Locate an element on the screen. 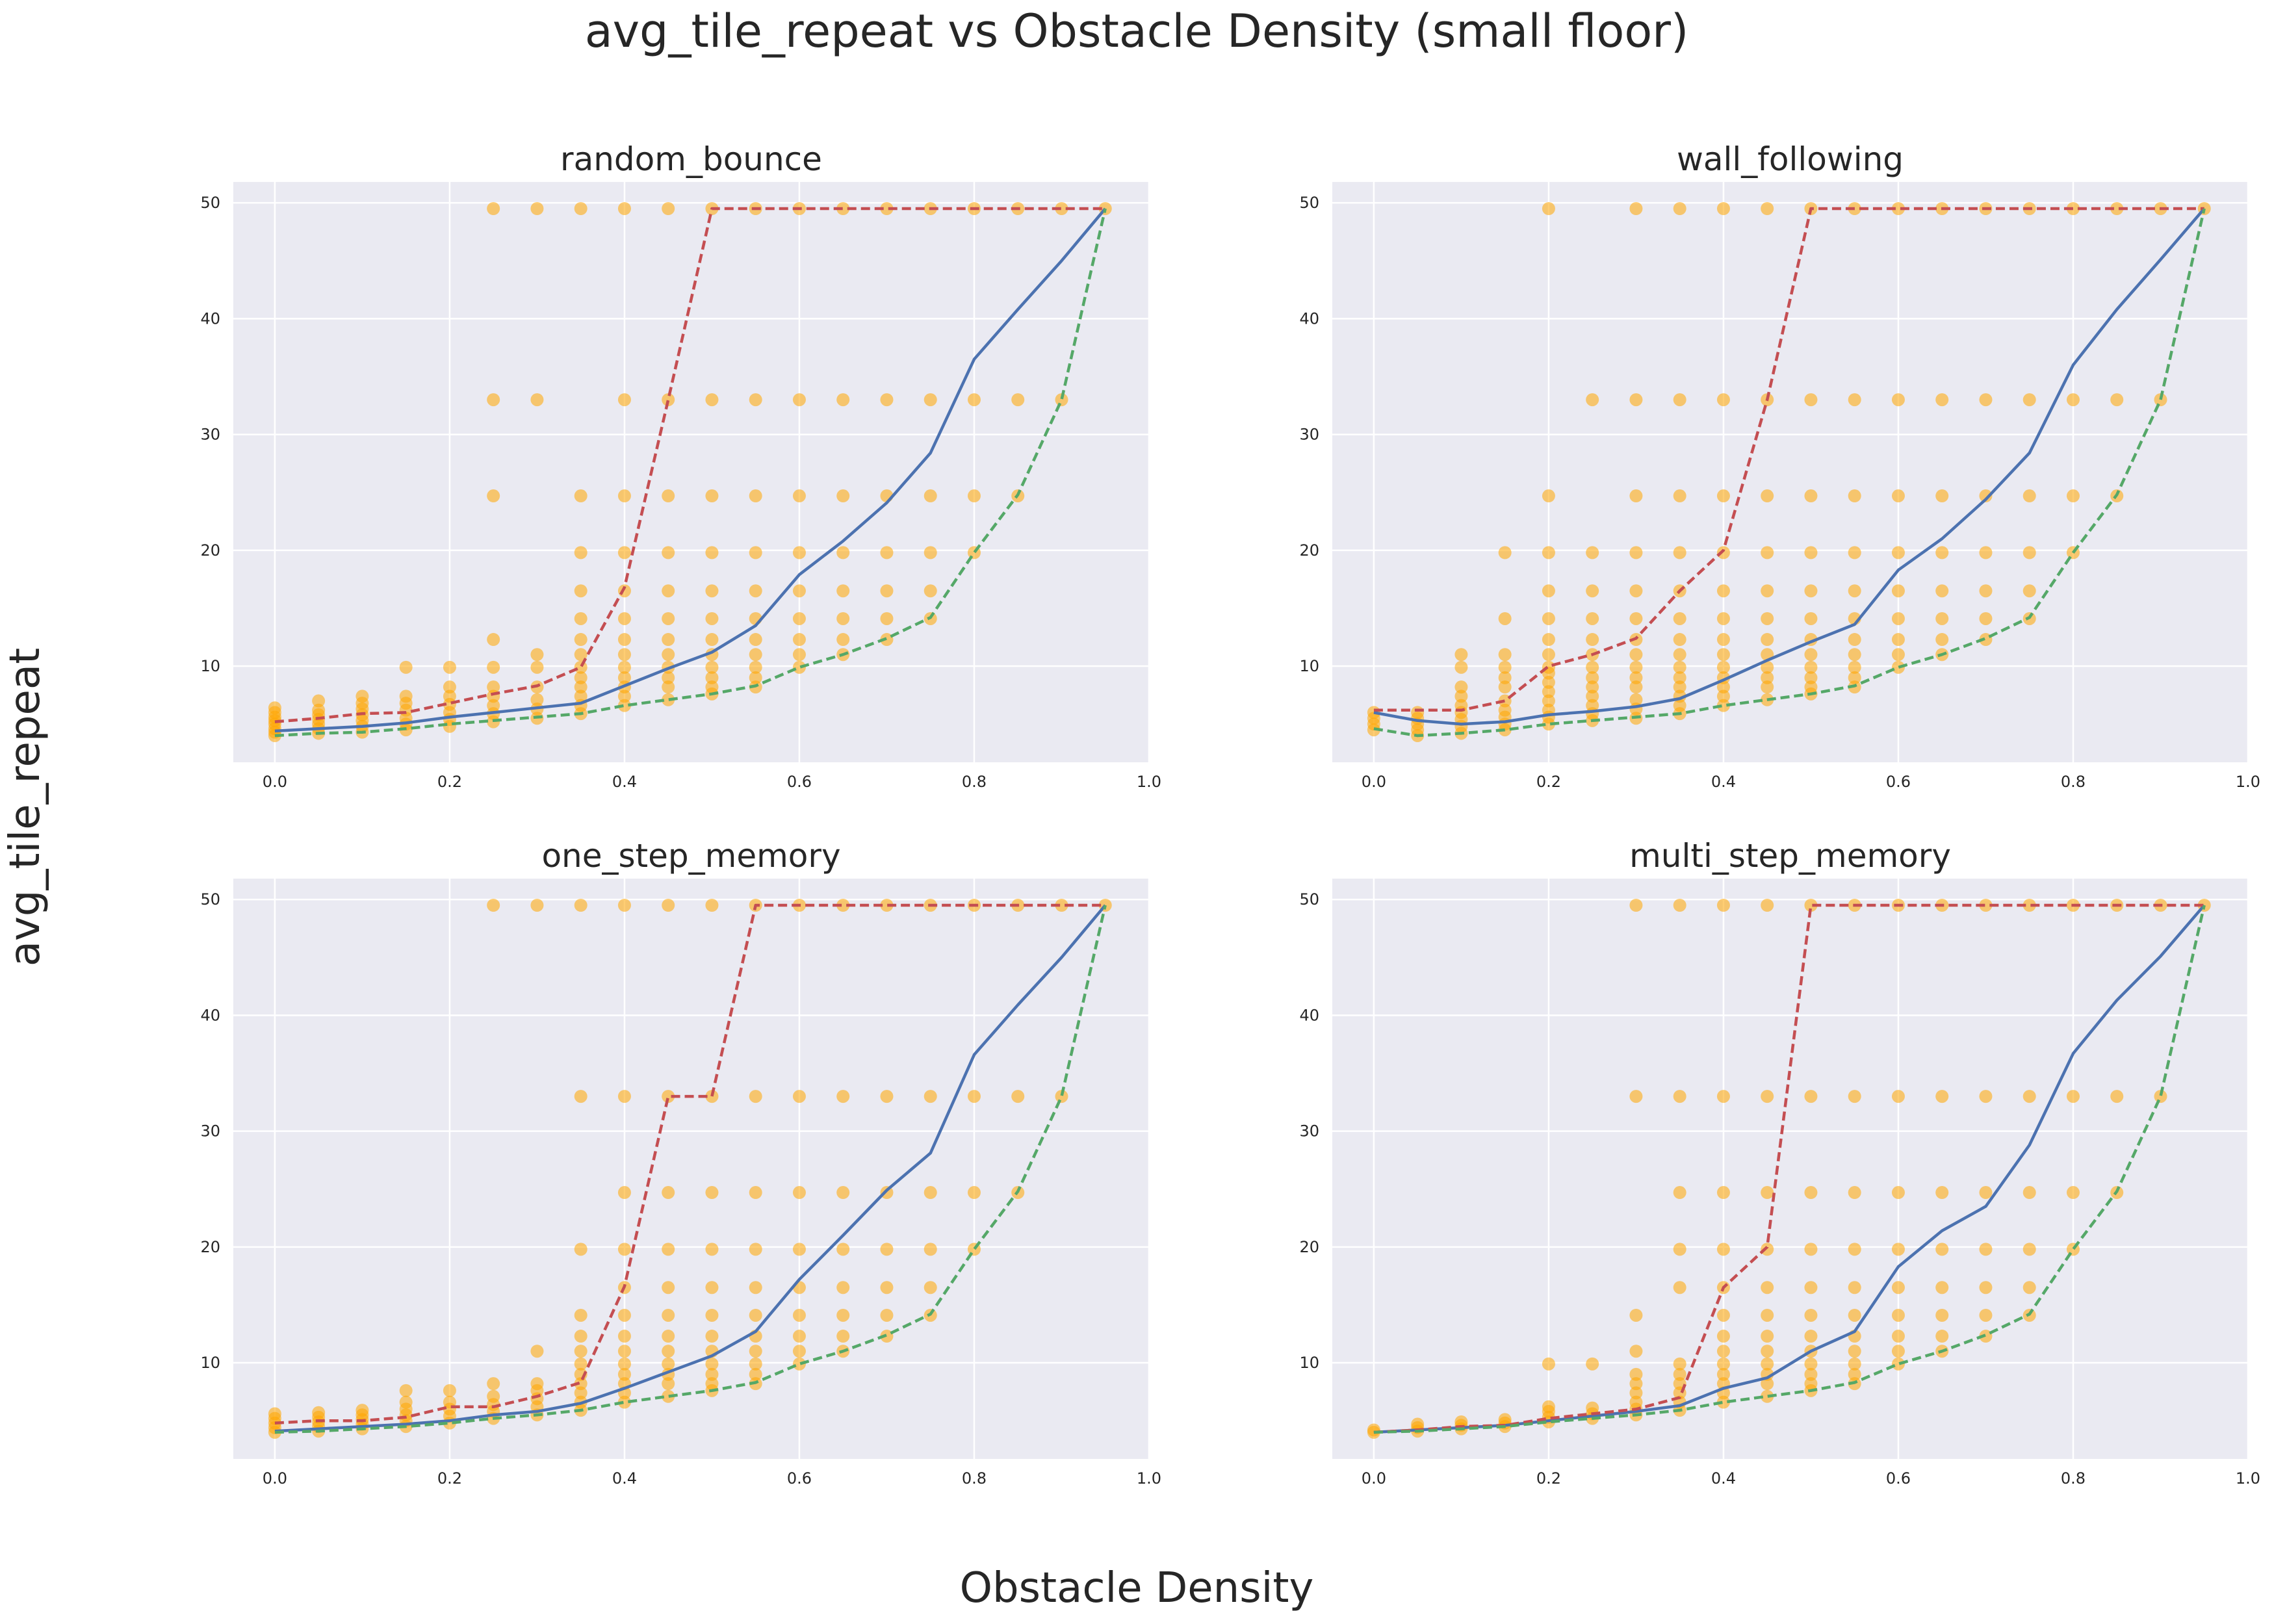 This screenshot has height=1624, width=2274. x-tick-label: 1.0 is located at coordinates (1149, 782).